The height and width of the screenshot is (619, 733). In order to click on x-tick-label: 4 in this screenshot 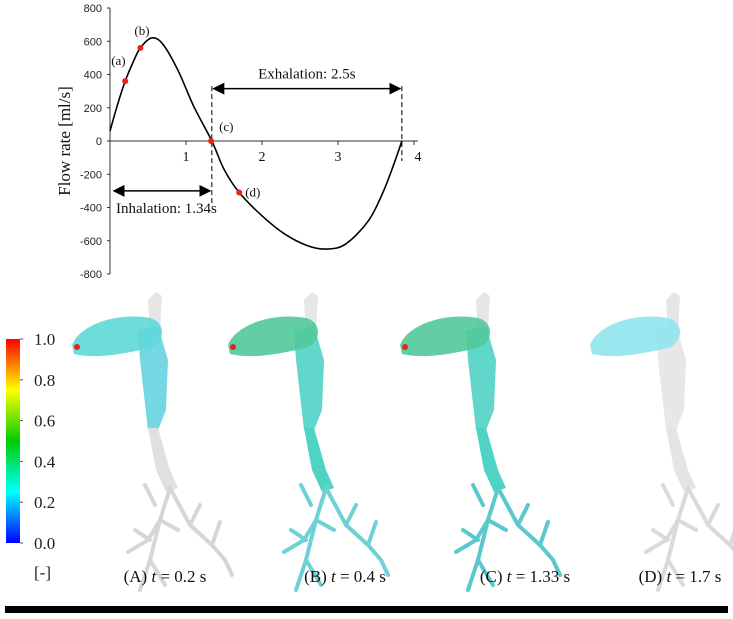, I will do `click(418, 157)`.